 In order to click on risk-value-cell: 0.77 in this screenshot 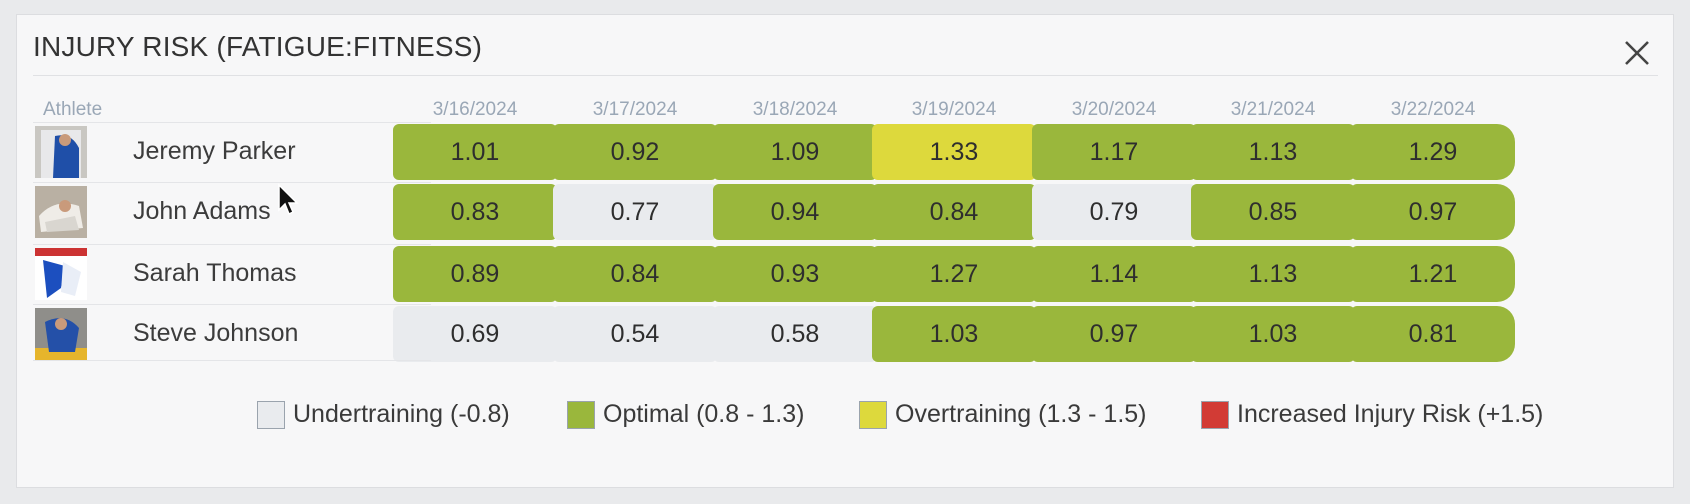, I will do `click(635, 212)`.